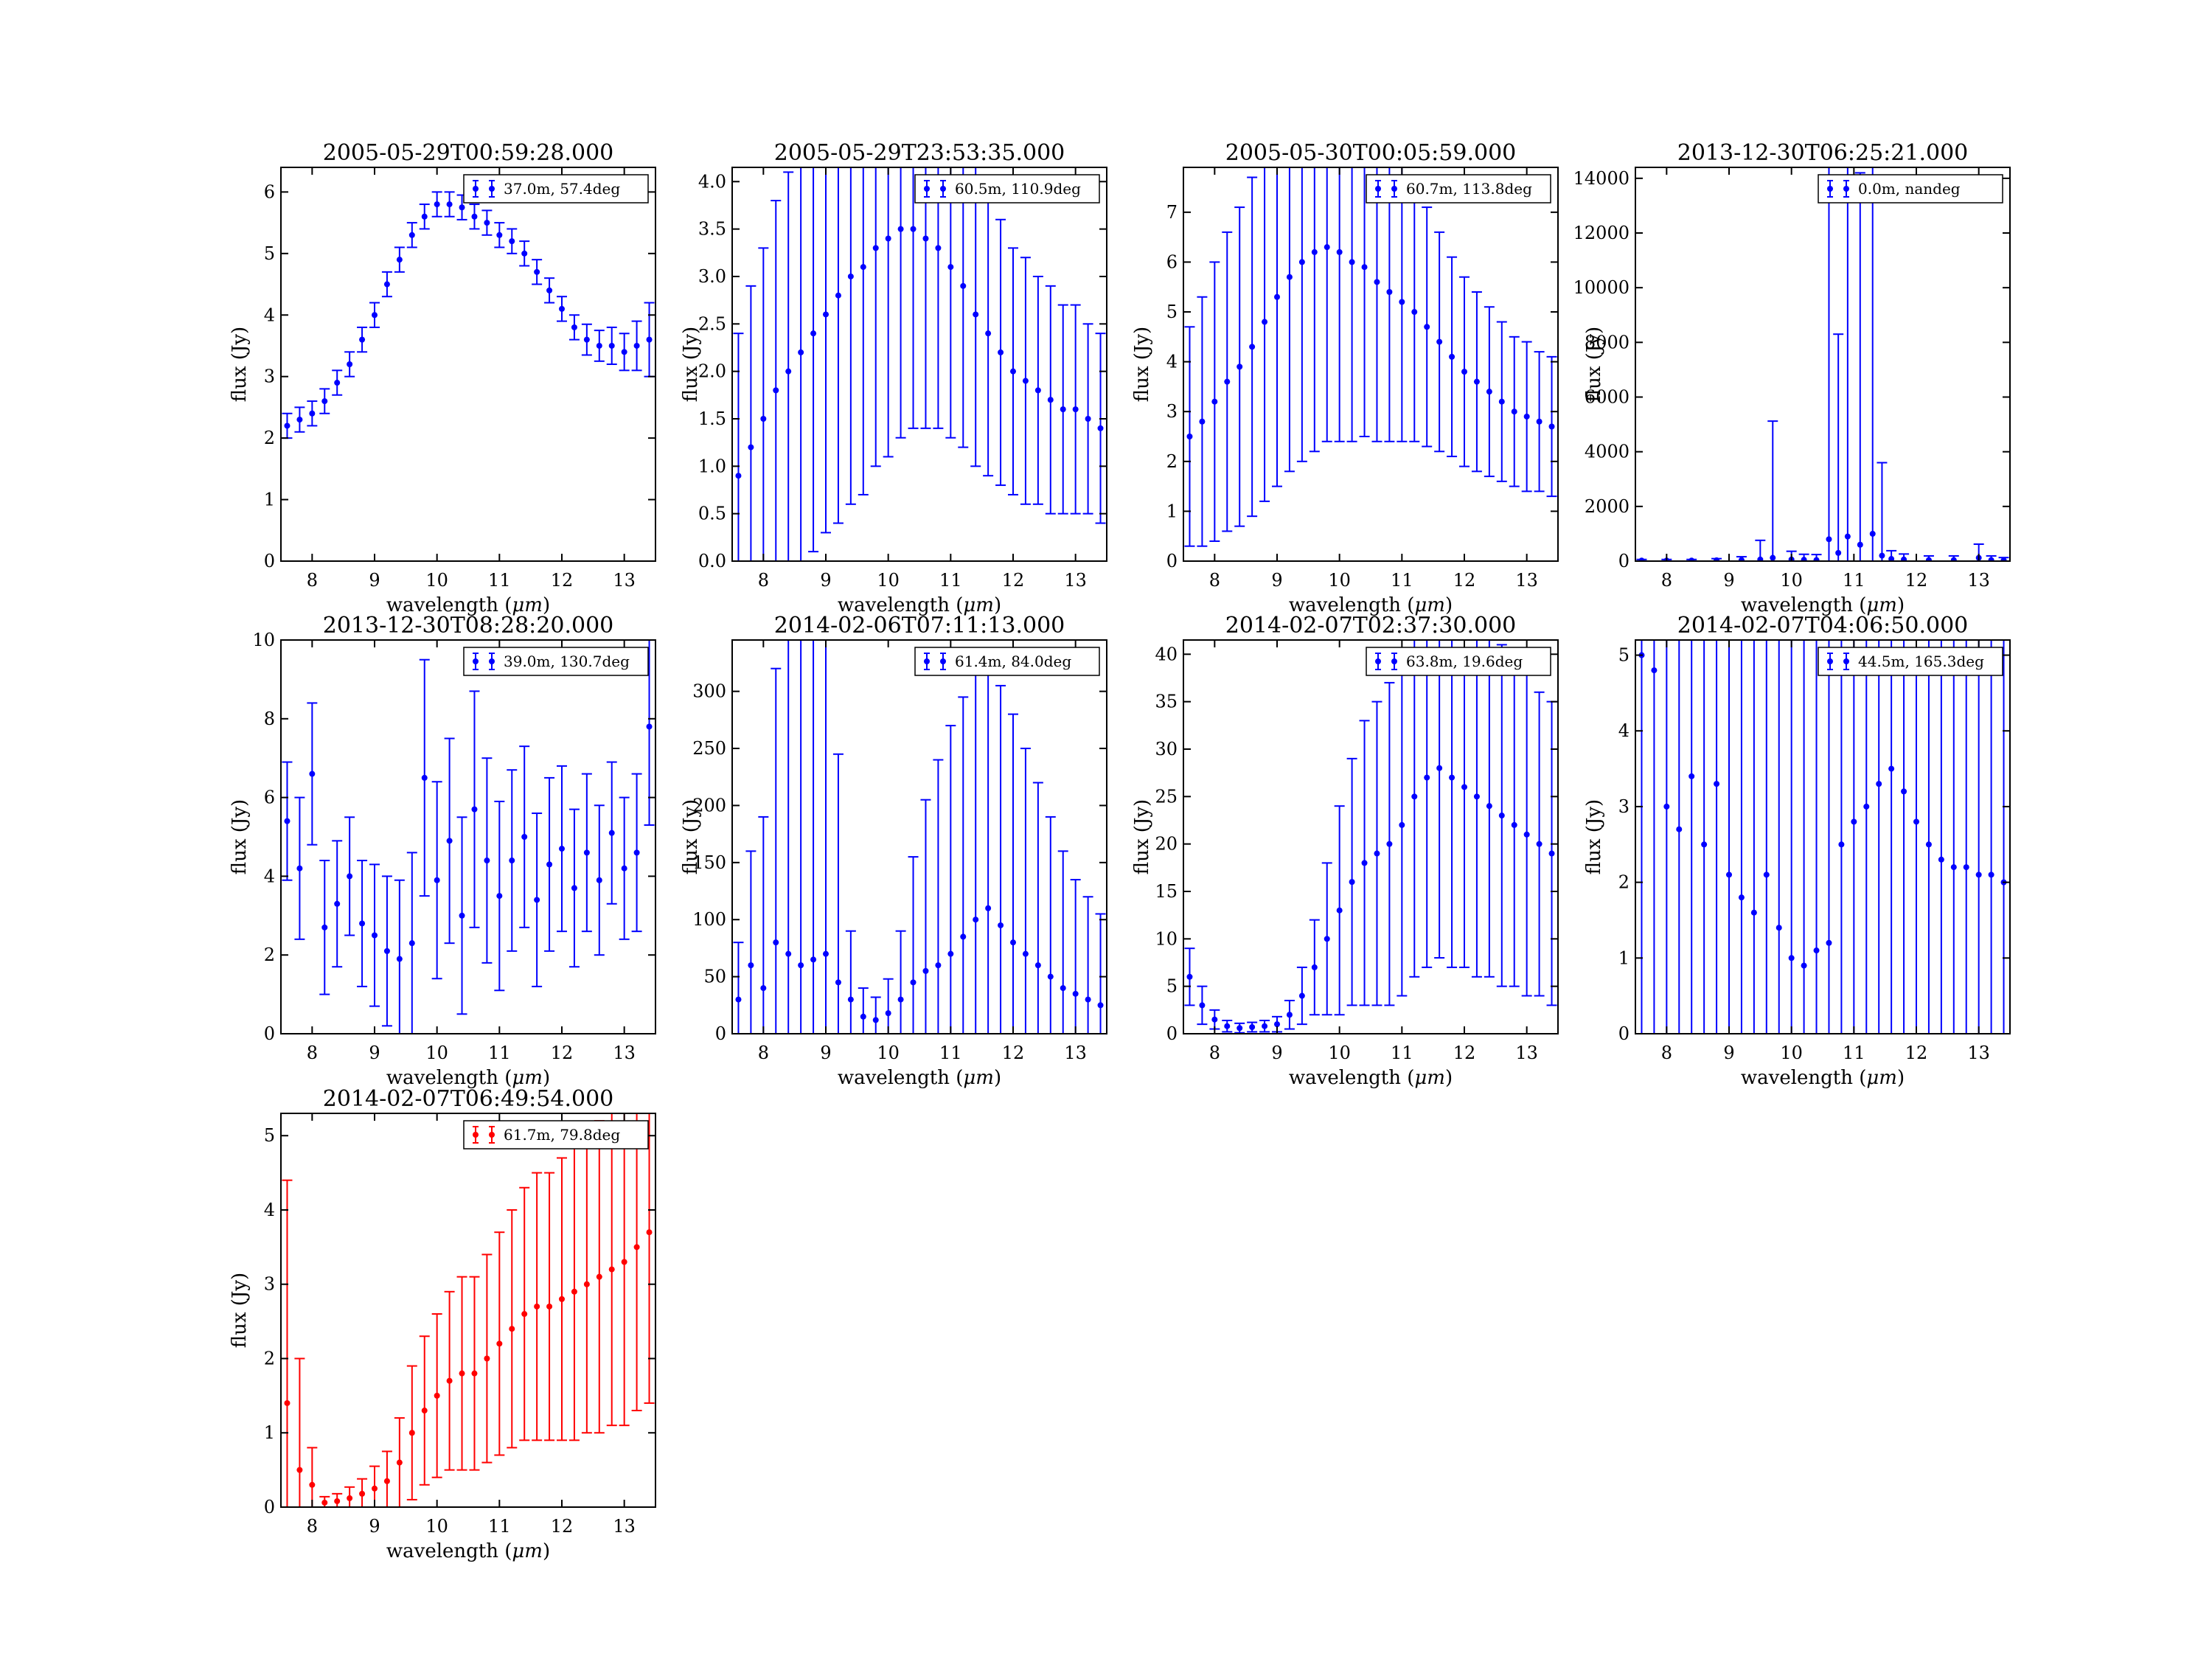 The height and width of the screenshot is (1659, 2212). I want to click on y-tick-label: 8000, so click(1607, 342).